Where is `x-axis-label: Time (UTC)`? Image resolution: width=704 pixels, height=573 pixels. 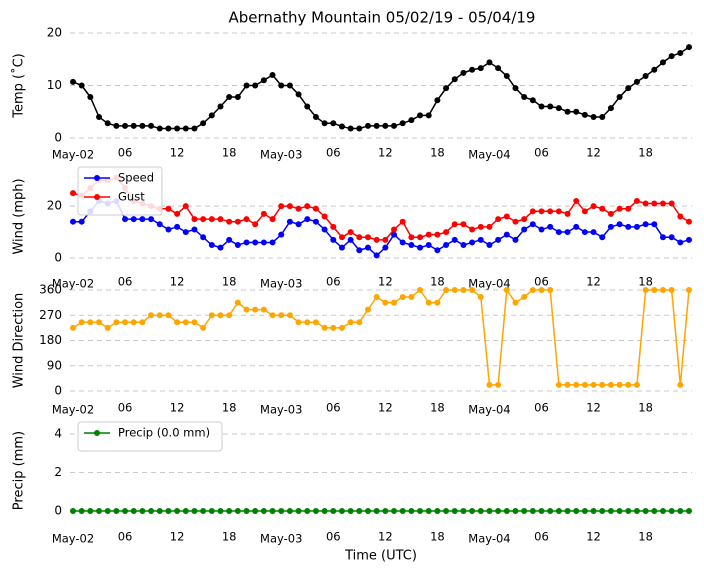 x-axis-label: Time (UTC) is located at coordinates (380, 556).